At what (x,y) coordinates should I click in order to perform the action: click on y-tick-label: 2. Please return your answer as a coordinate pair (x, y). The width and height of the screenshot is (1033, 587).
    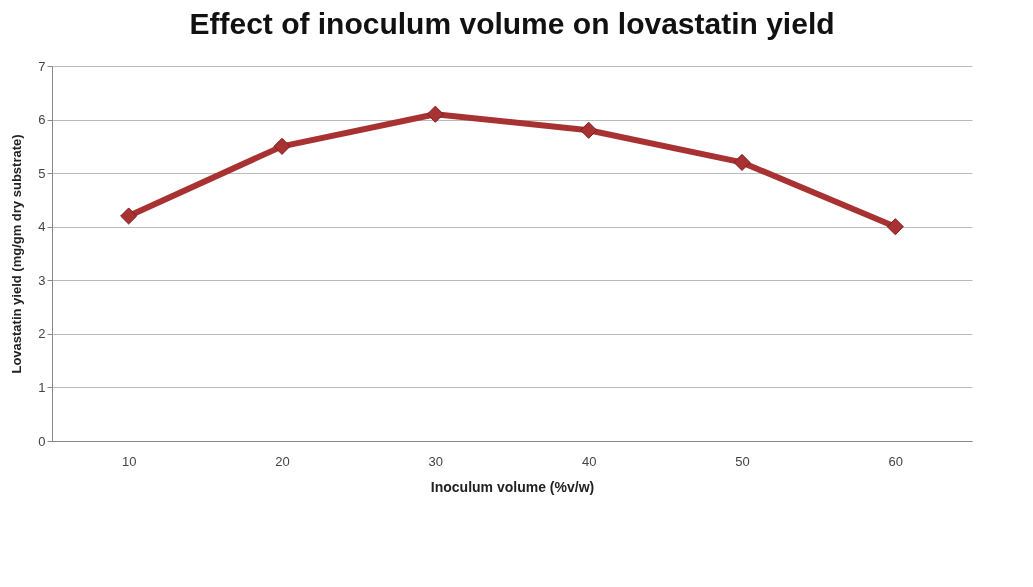
    Looking at the image, I should click on (42, 334).